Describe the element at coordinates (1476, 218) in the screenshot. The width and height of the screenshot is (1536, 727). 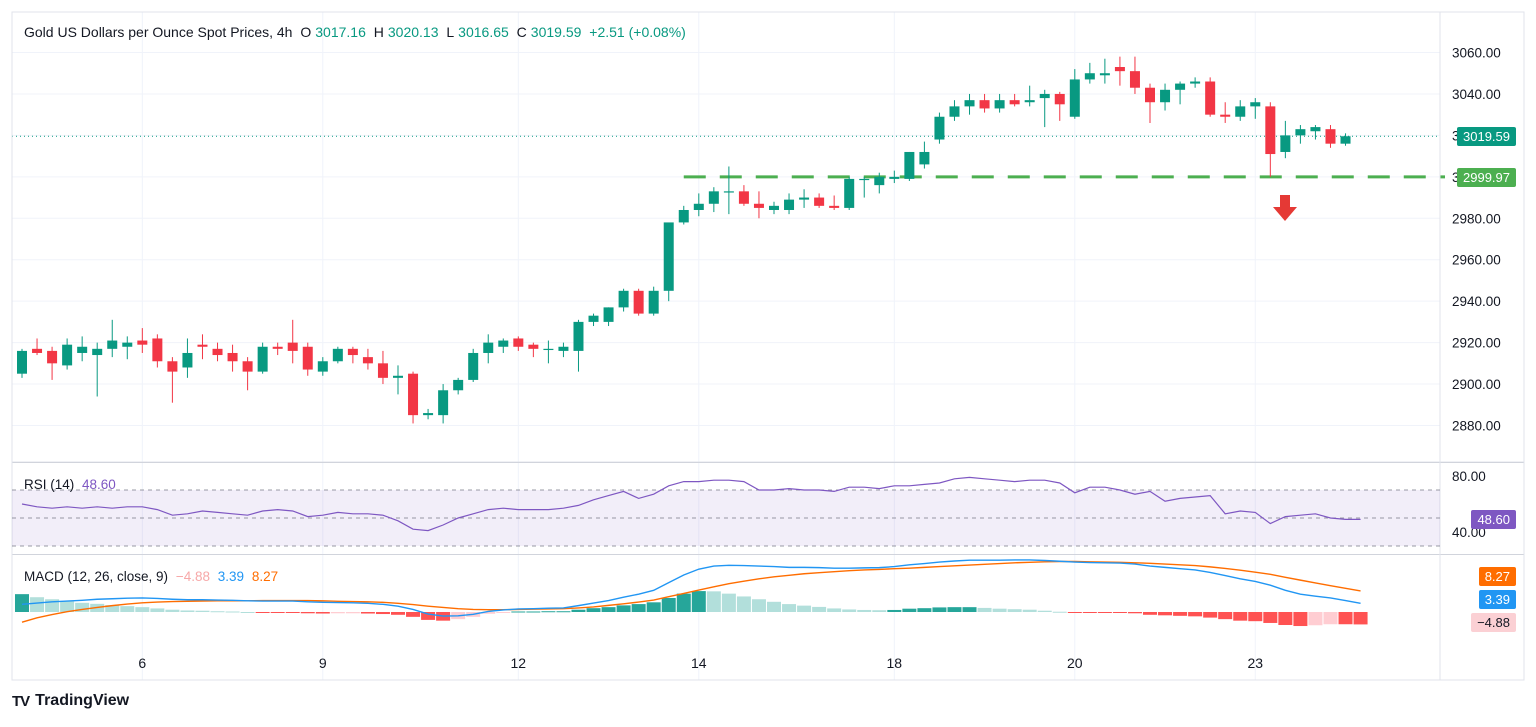
I see `price-tick-label: 2980.00` at that location.